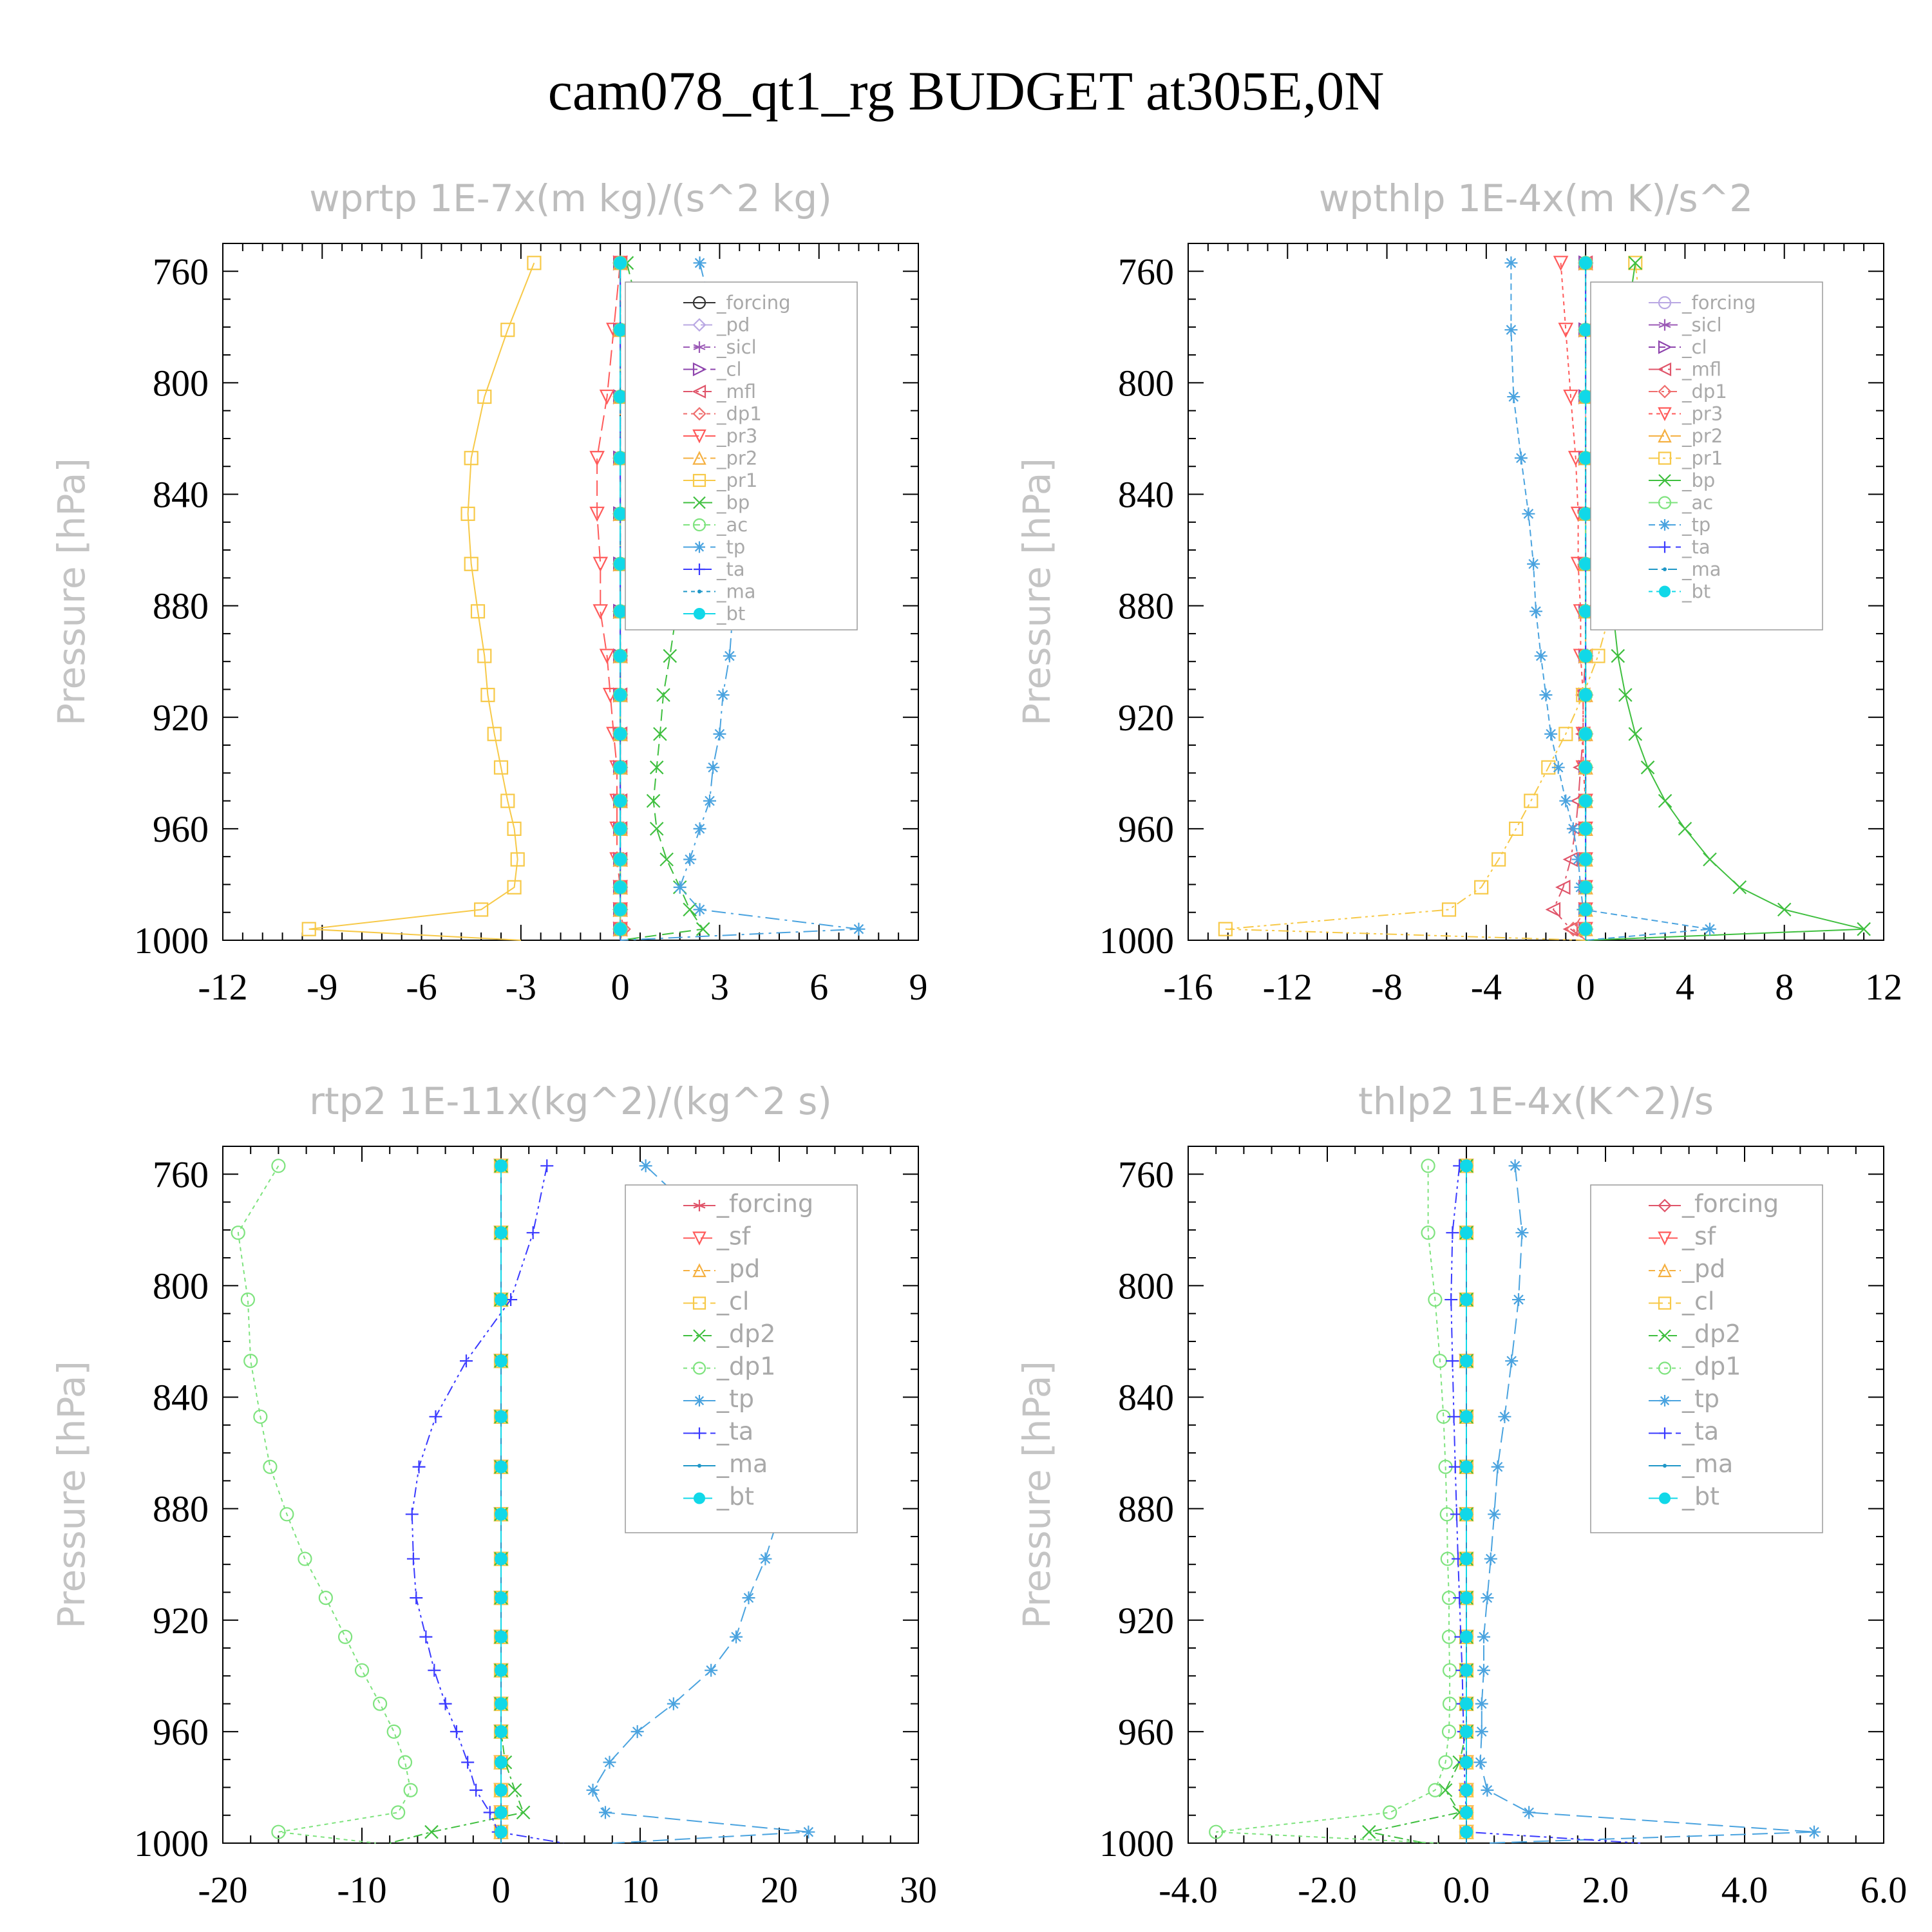  I want to click on series-line, so click(1434, 602).